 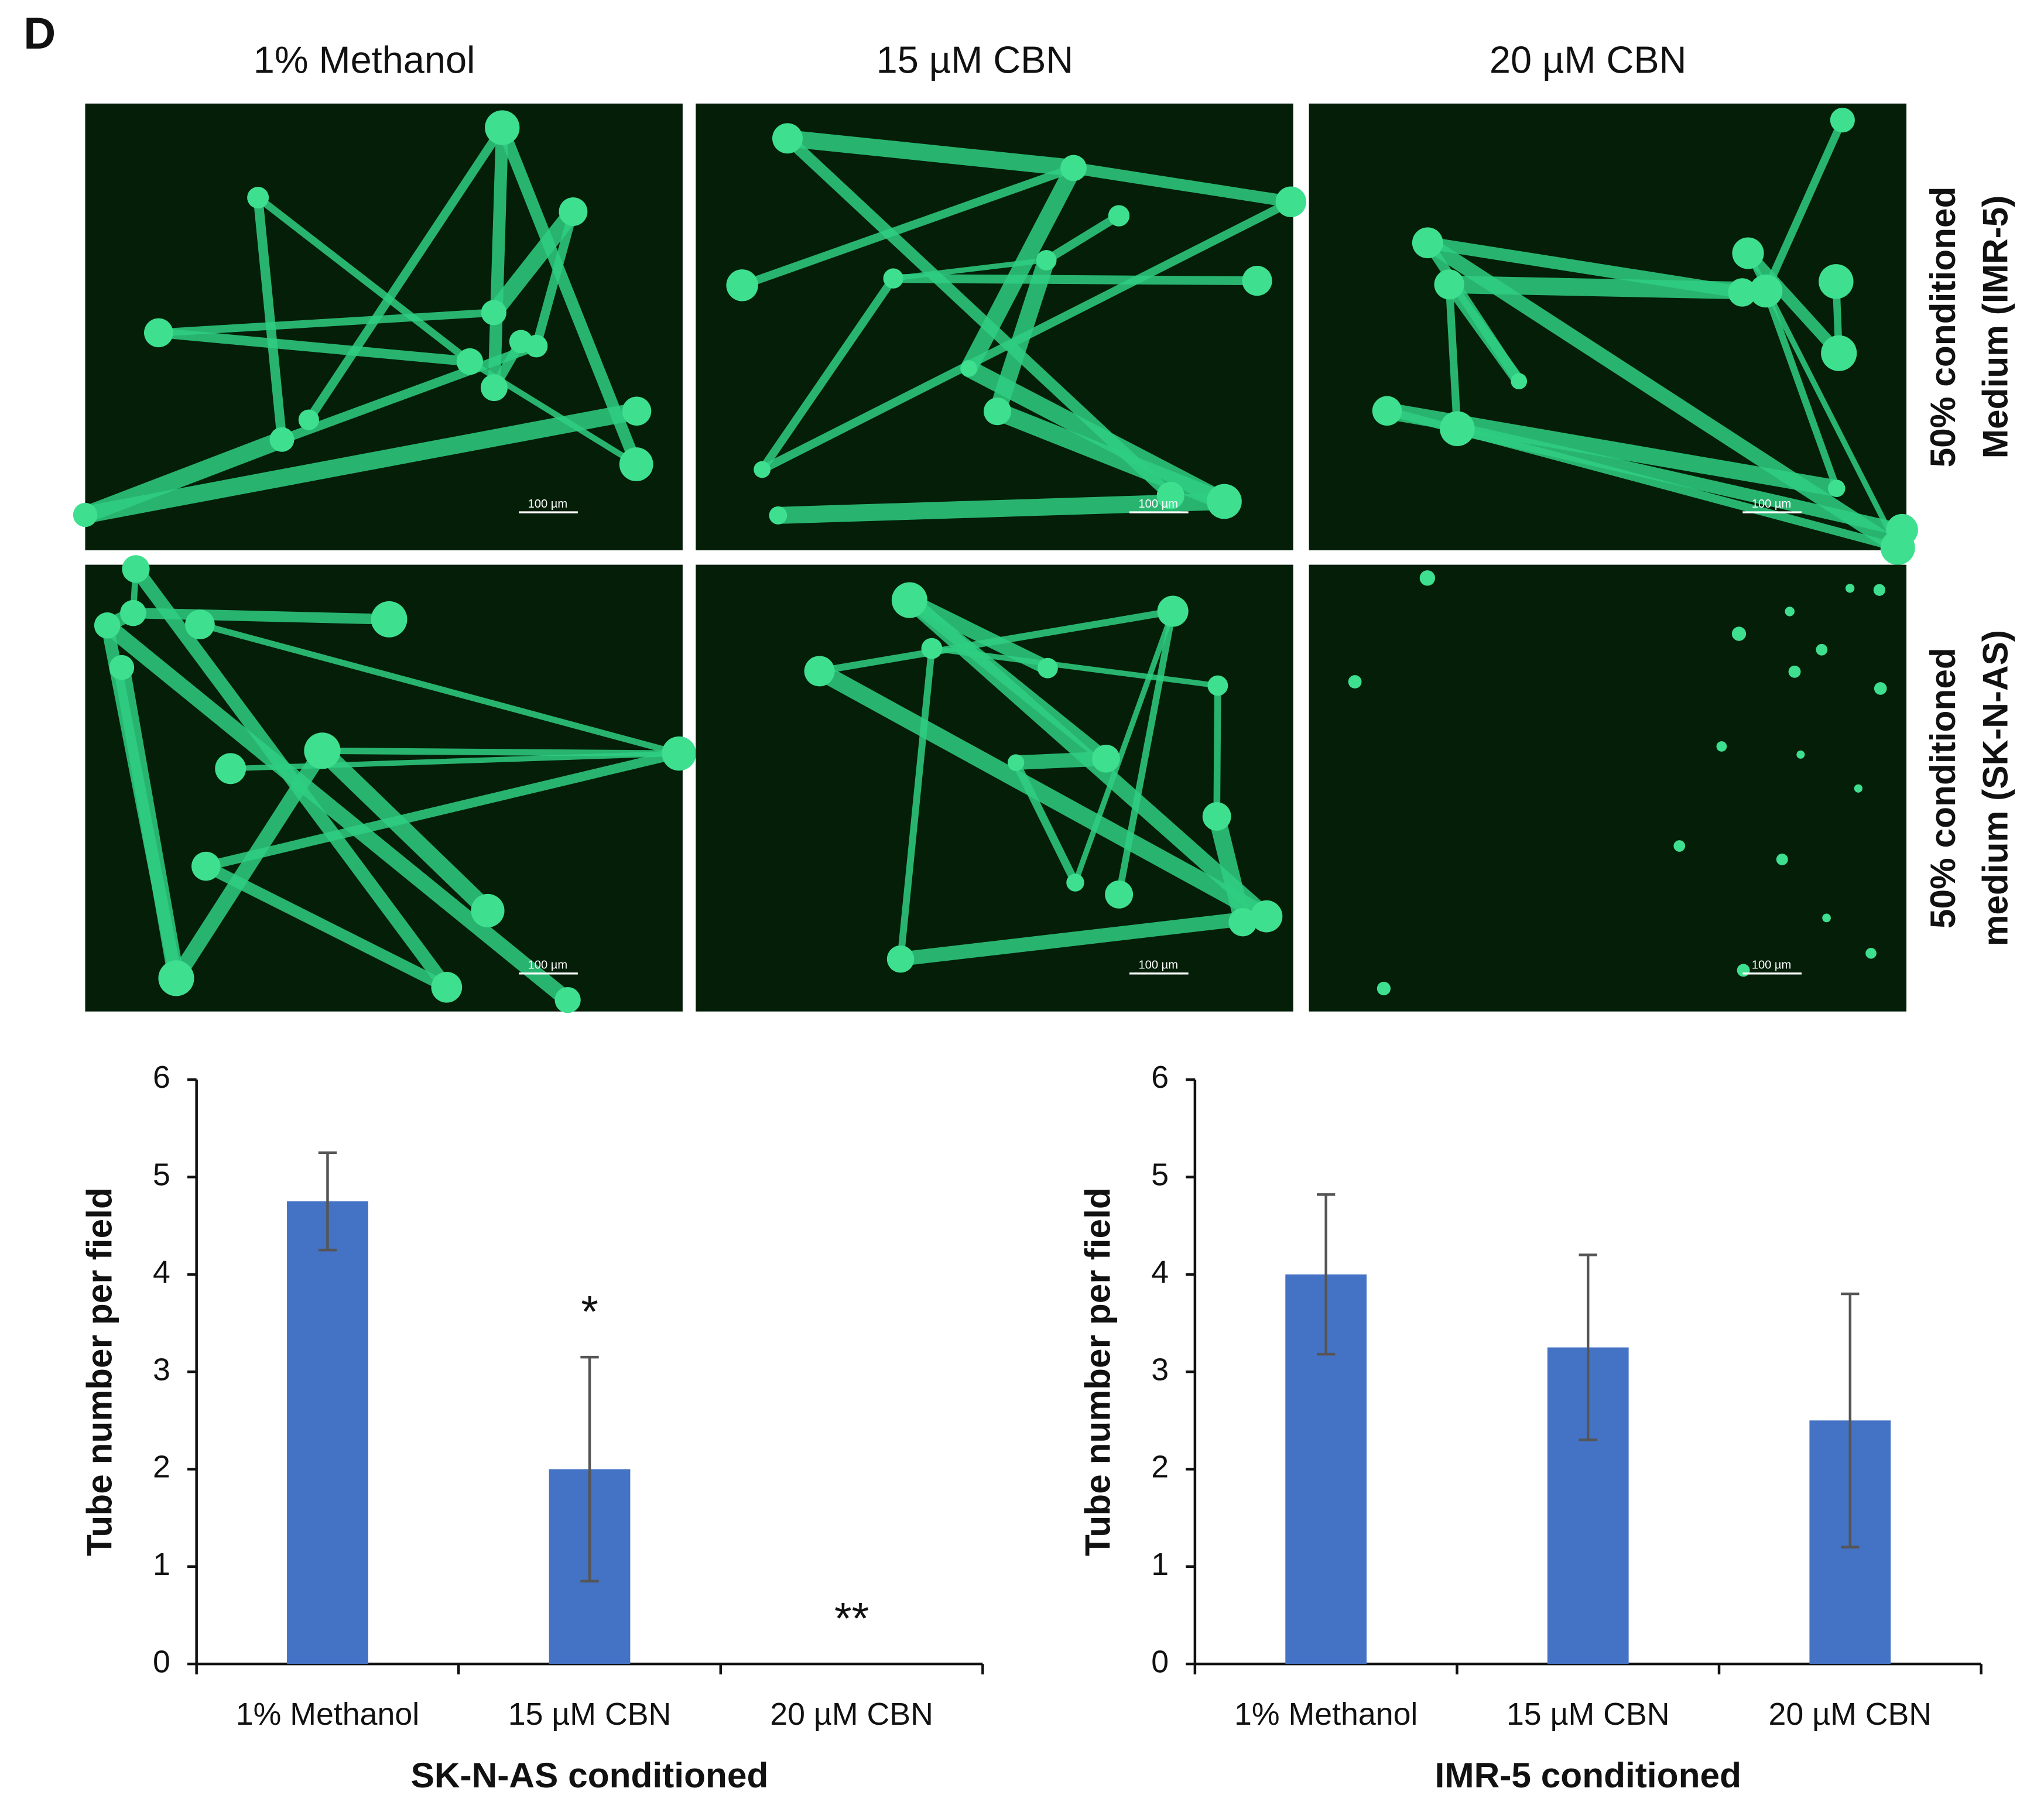 I want to click on y-tick-label: 5, so click(x=1160, y=1175).